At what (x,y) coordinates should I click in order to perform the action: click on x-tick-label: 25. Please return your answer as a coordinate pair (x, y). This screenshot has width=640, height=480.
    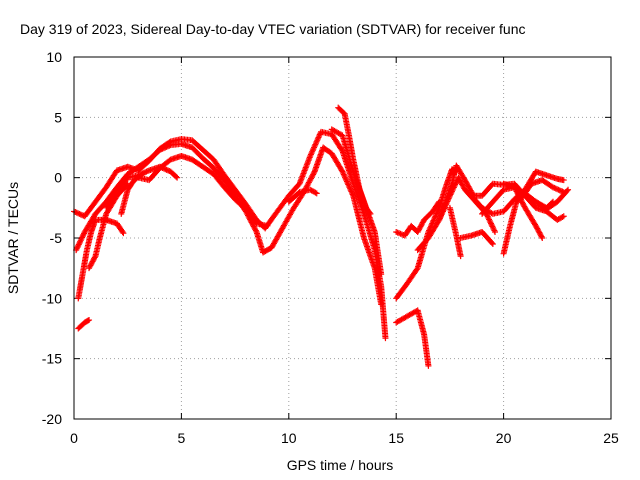
    Looking at the image, I should click on (611, 438).